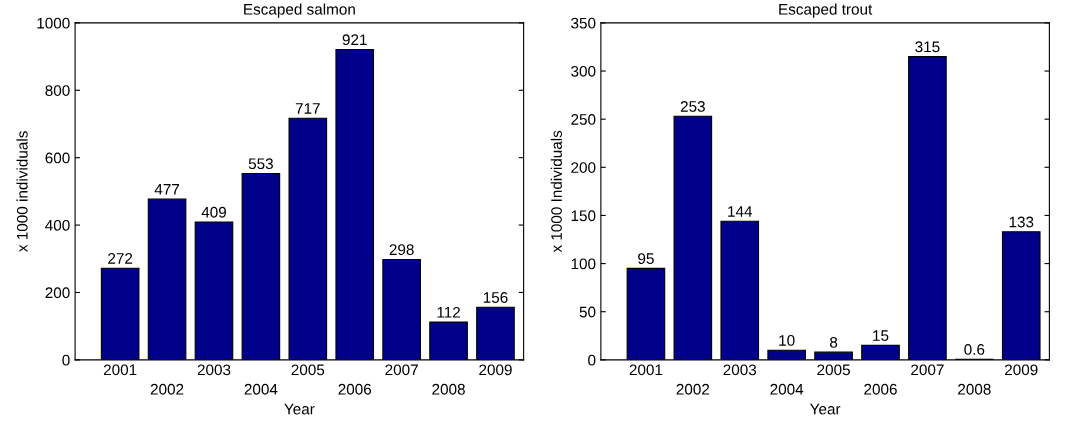  What do you see at coordinates (495, 297) in the screenshot?
I see `data-label: 156` at bounding box center [495, 297].